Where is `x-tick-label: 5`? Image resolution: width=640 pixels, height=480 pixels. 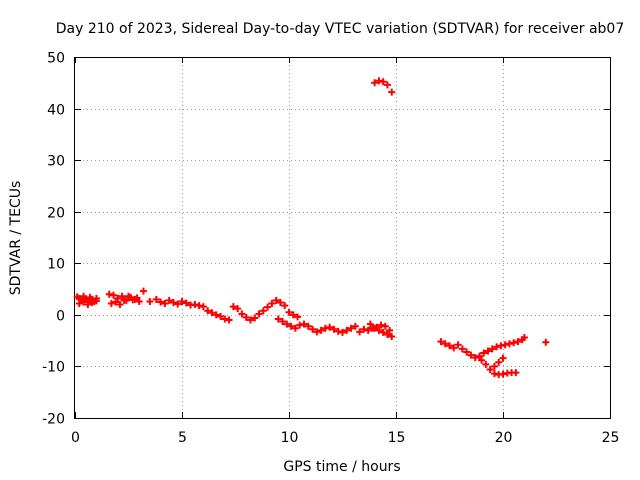 x-tick-label: 5 is located at coordinates (182, 438).